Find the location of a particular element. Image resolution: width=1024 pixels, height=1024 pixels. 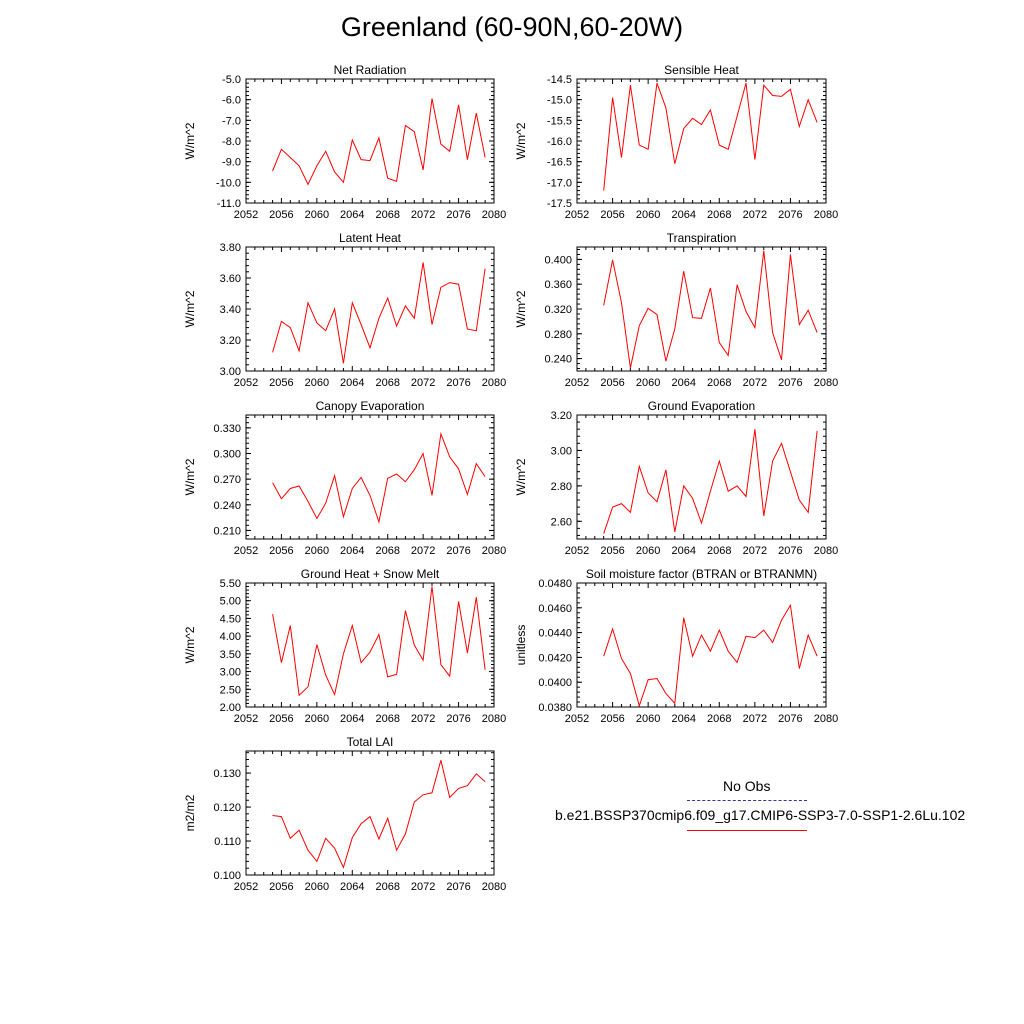

y-tick-label: 3.60 is located at coordinates (230, 279).